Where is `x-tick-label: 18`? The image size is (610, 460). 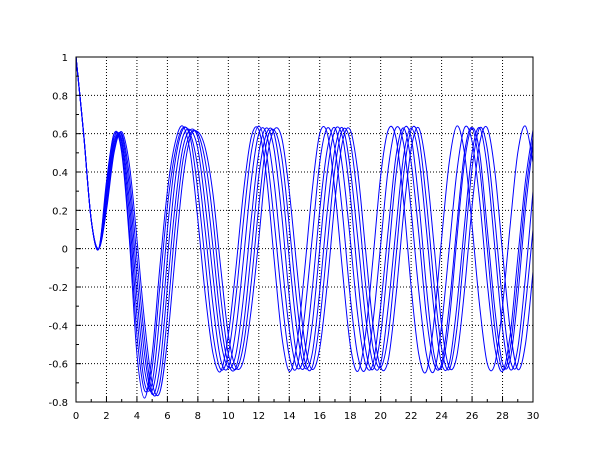
x-tick-label: 18 is located at coordinates (350, 416).